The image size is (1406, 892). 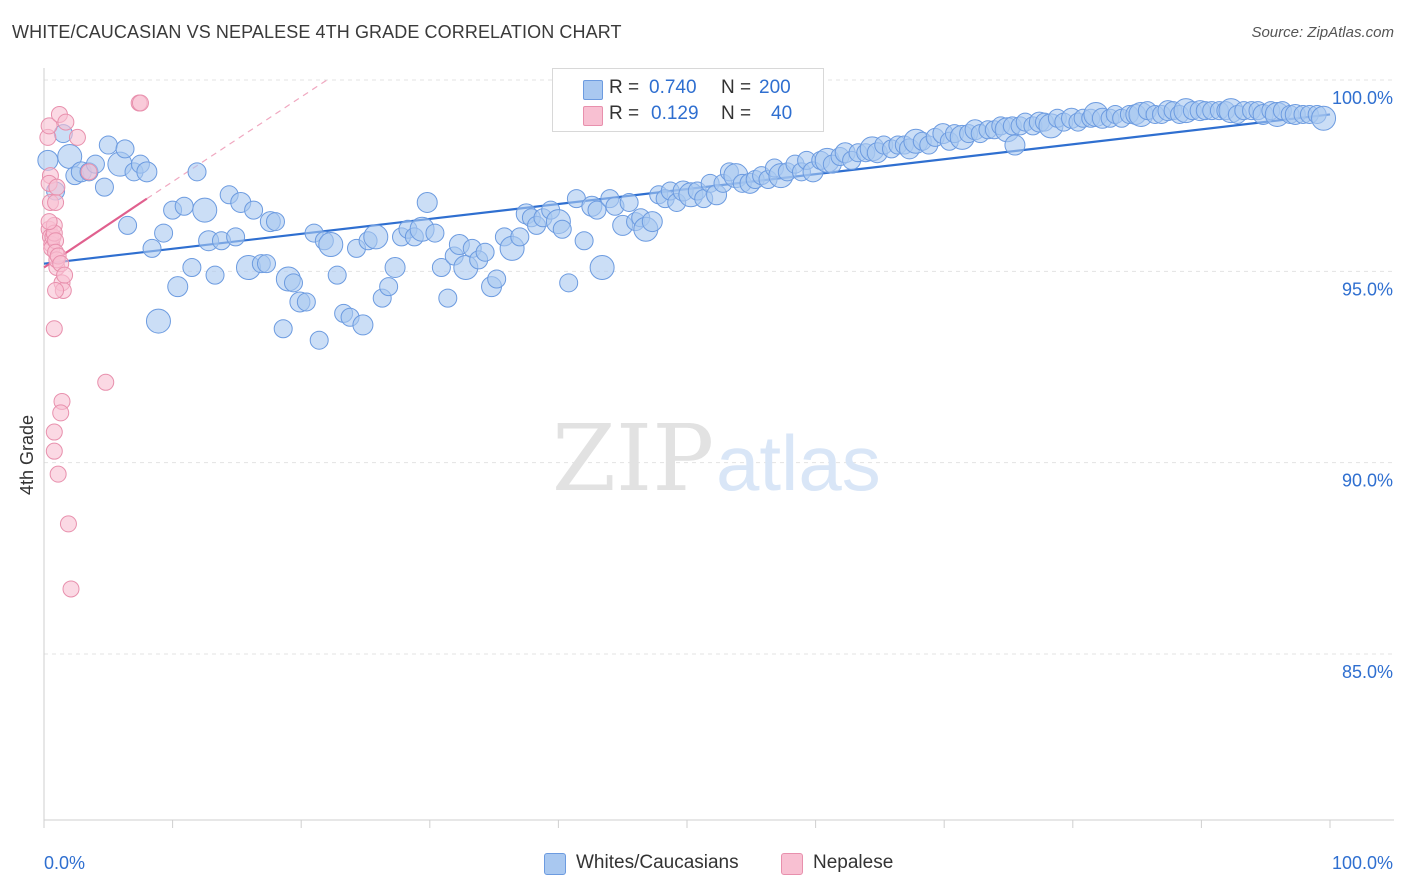 What do you see at coordinates (675, 113) in the screenshot?
I see `legend-r-value: 0.129` at bounding box center [675, 113].